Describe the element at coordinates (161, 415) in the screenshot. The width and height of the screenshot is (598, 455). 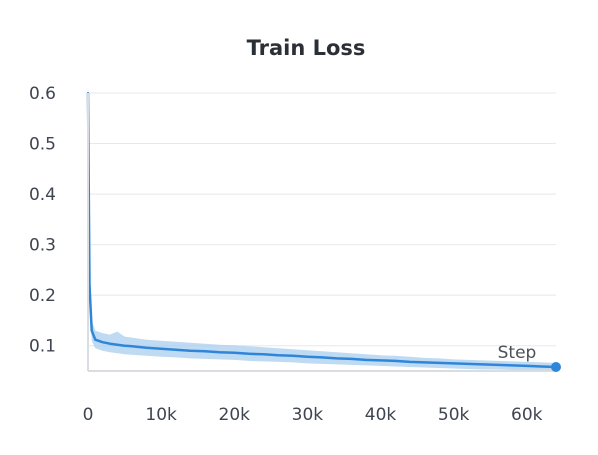
I see `x-tick-label: 10k` at that location.